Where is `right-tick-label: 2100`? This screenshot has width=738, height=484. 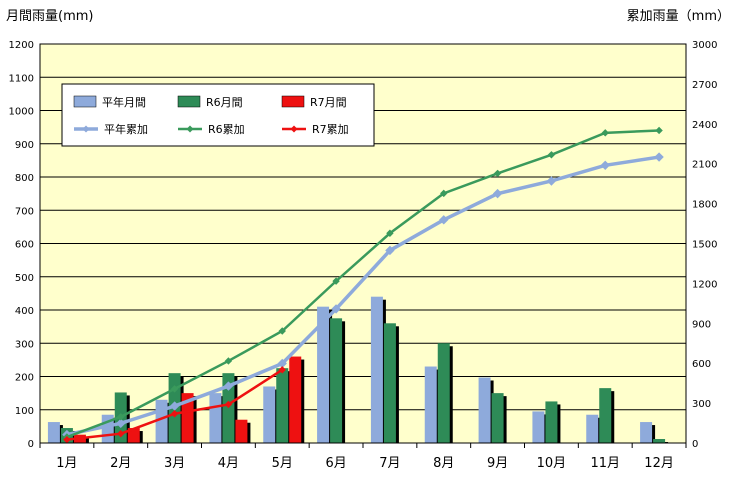 right-tick-label: 2100 is located at coordinates (704, 165).